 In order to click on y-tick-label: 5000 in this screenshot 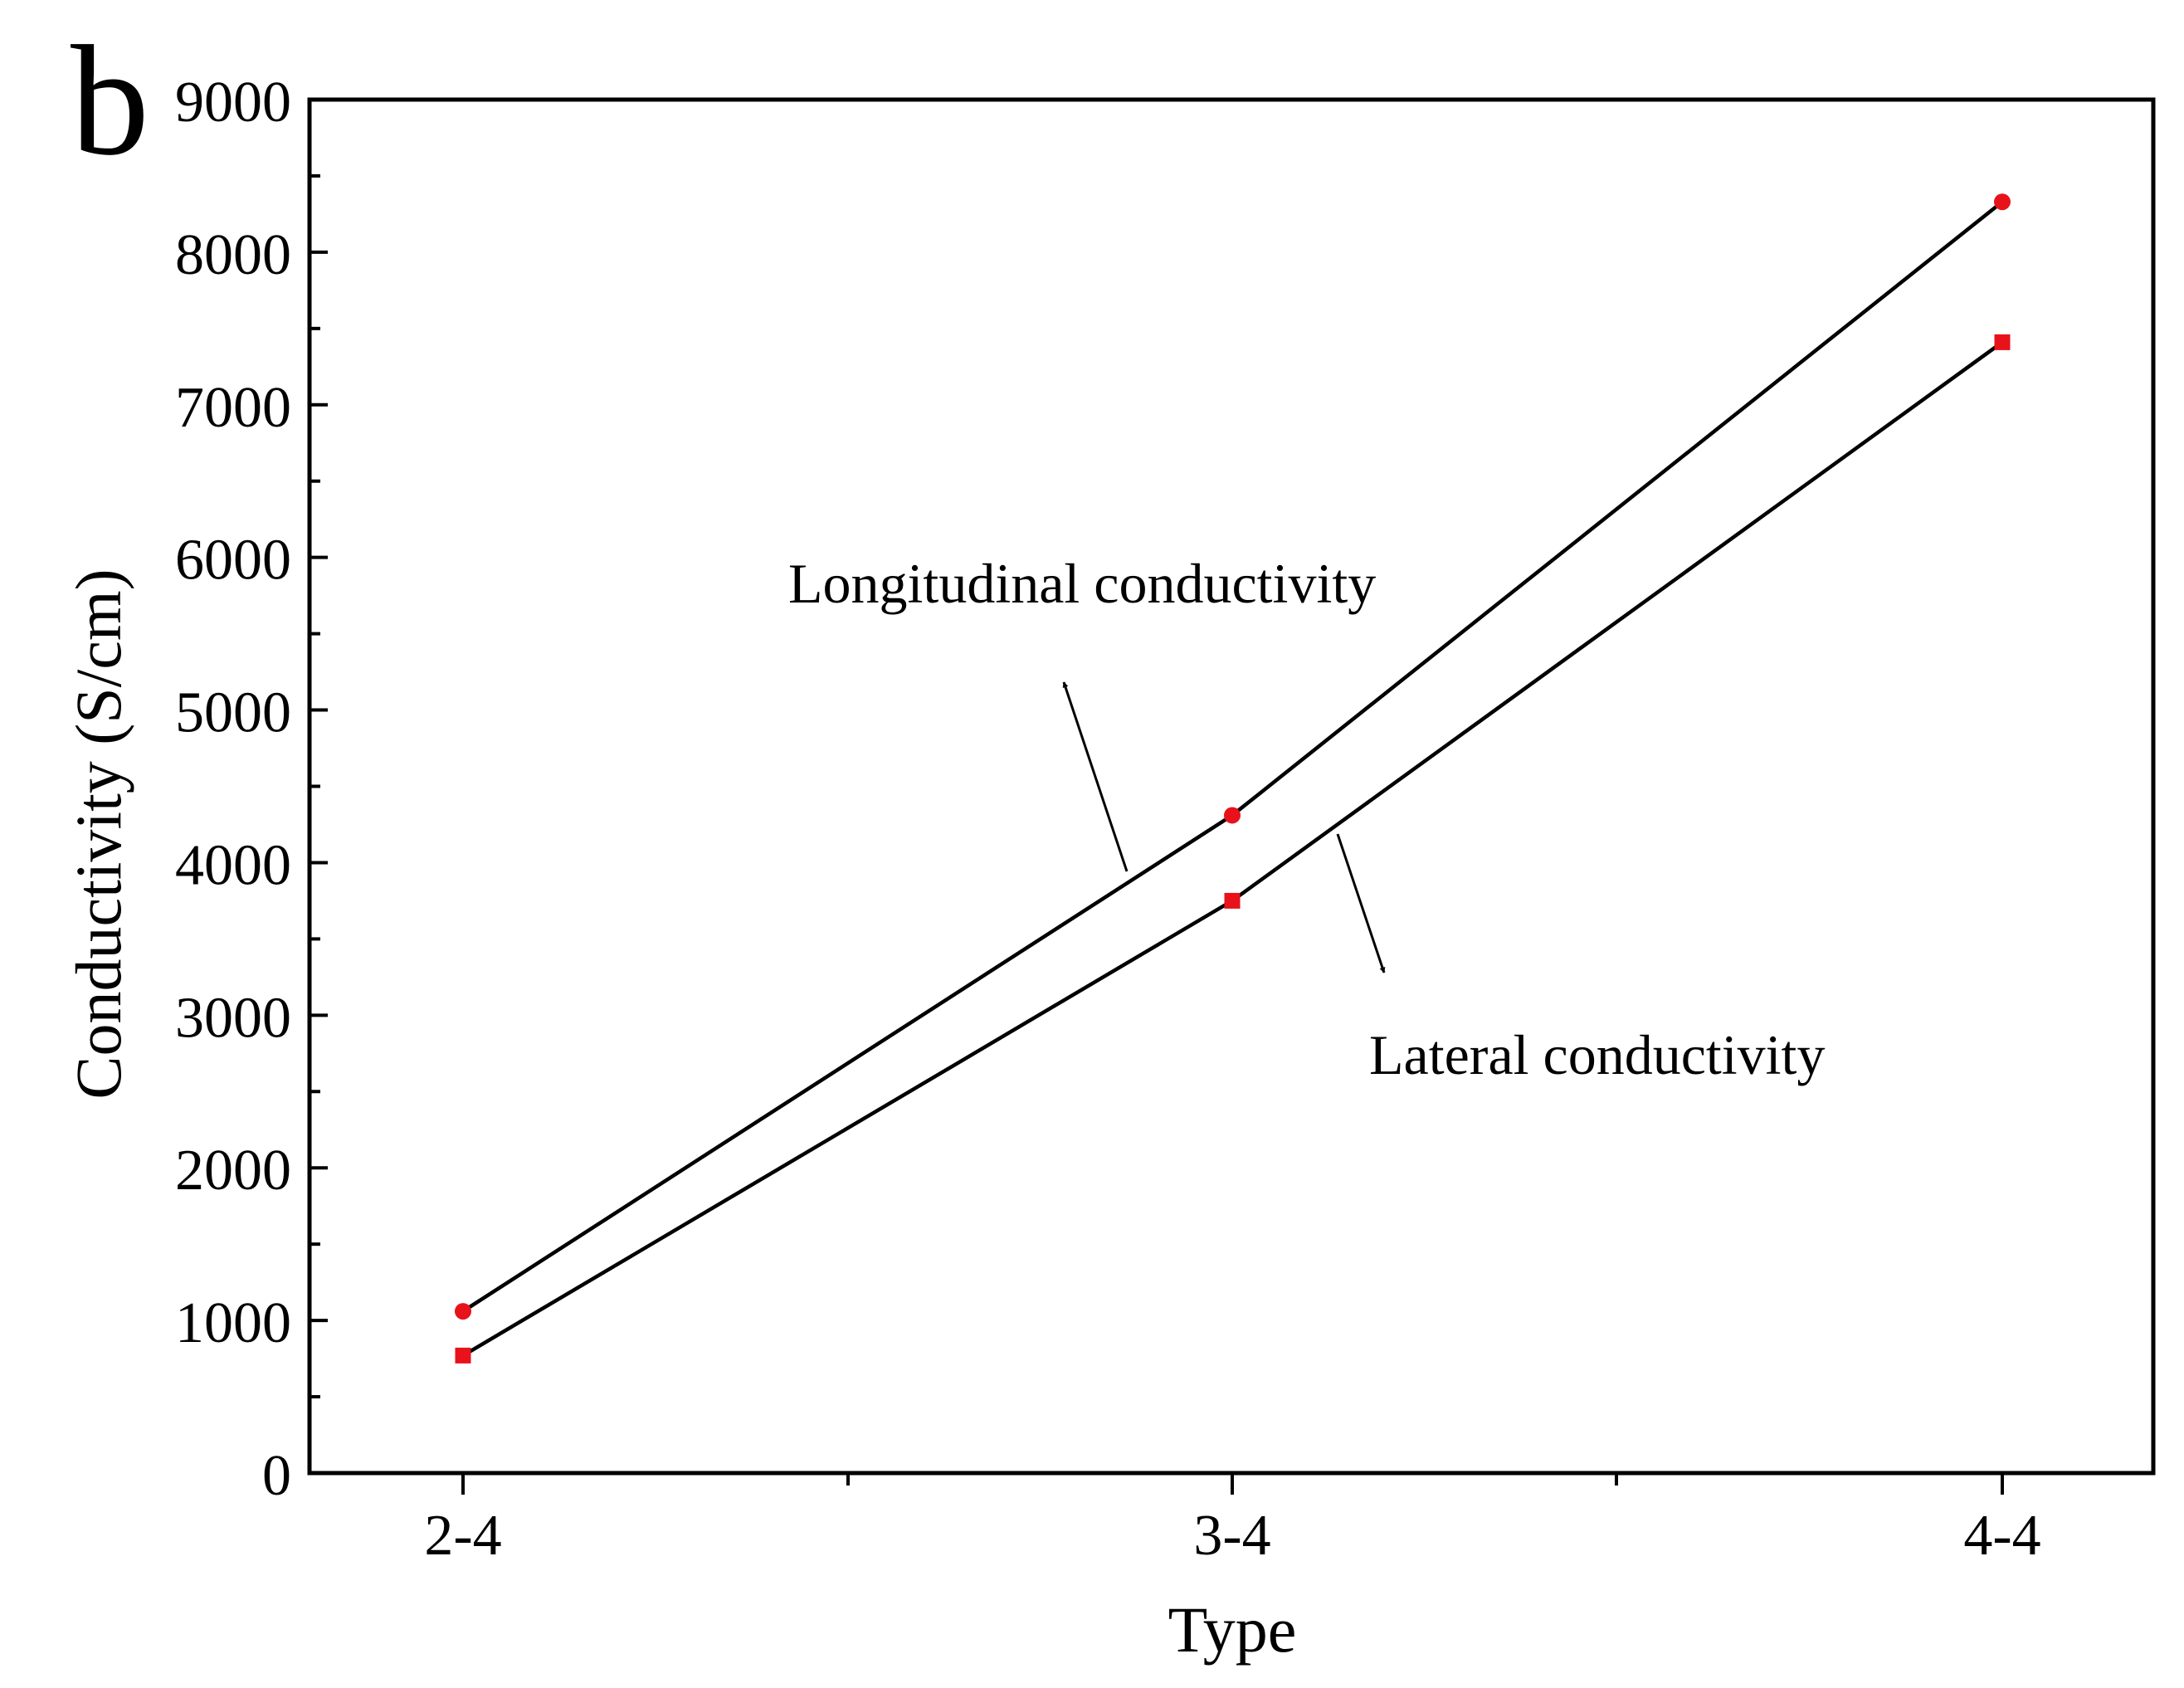, I will do `click(233, 713)`.